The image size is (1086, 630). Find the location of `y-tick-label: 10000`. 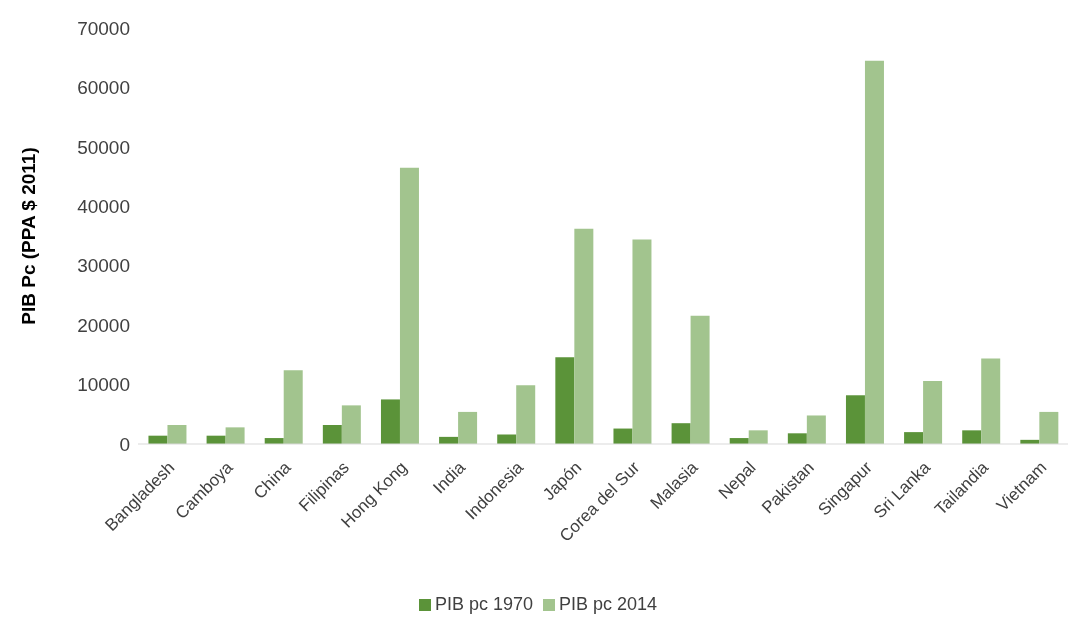

y-tick-label: 10000 is located at coordinates (103, 385).